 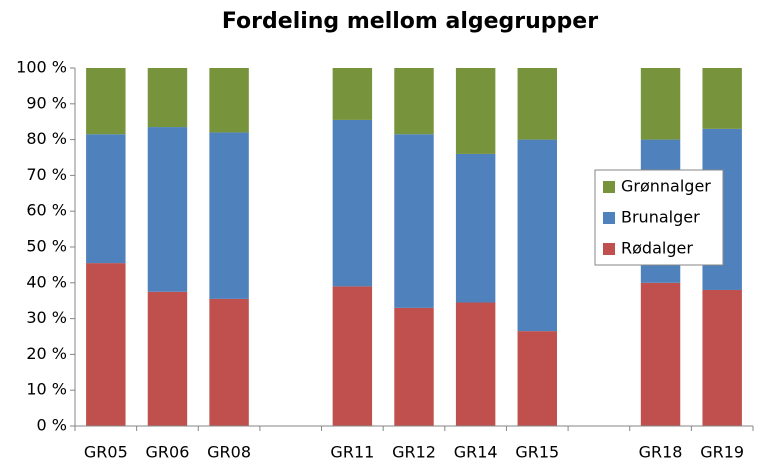 I want to click on y-tick-label: 30 %, so click(x=46, y=317).